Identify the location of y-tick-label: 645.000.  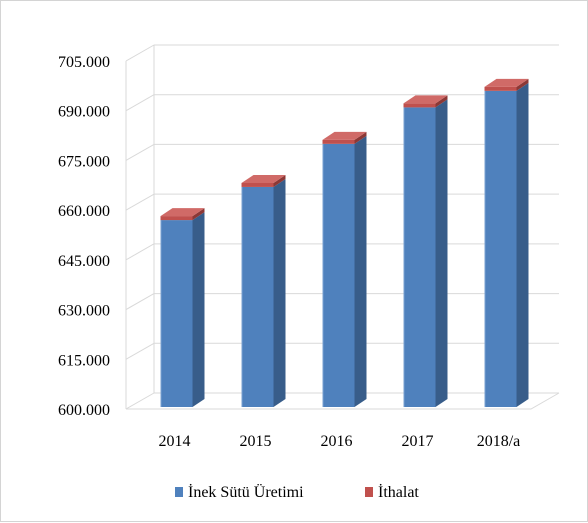
(84, 261).